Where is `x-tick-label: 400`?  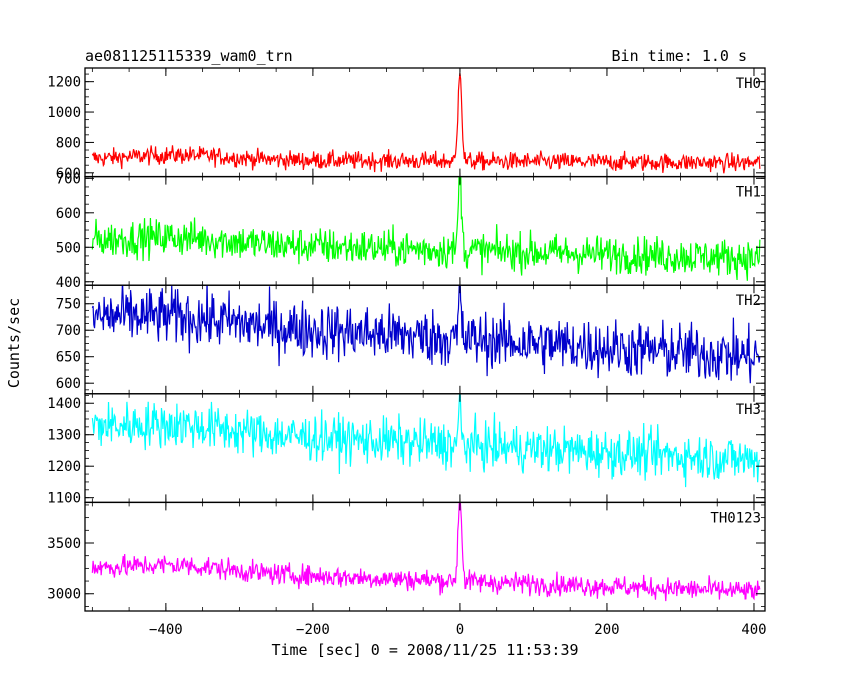
x-tick-label: 400 is located at coordinates (753, 630).